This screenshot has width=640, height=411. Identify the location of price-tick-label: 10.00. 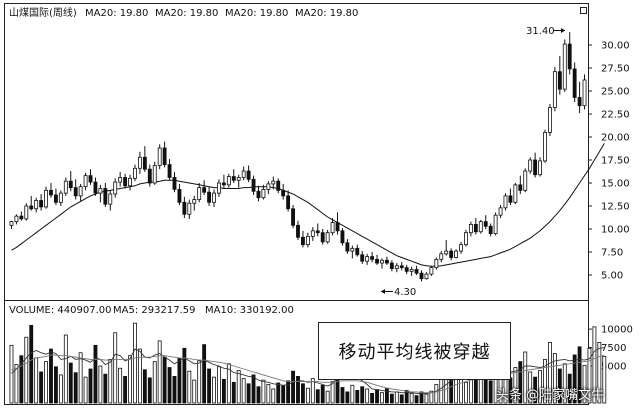
(615, 230).